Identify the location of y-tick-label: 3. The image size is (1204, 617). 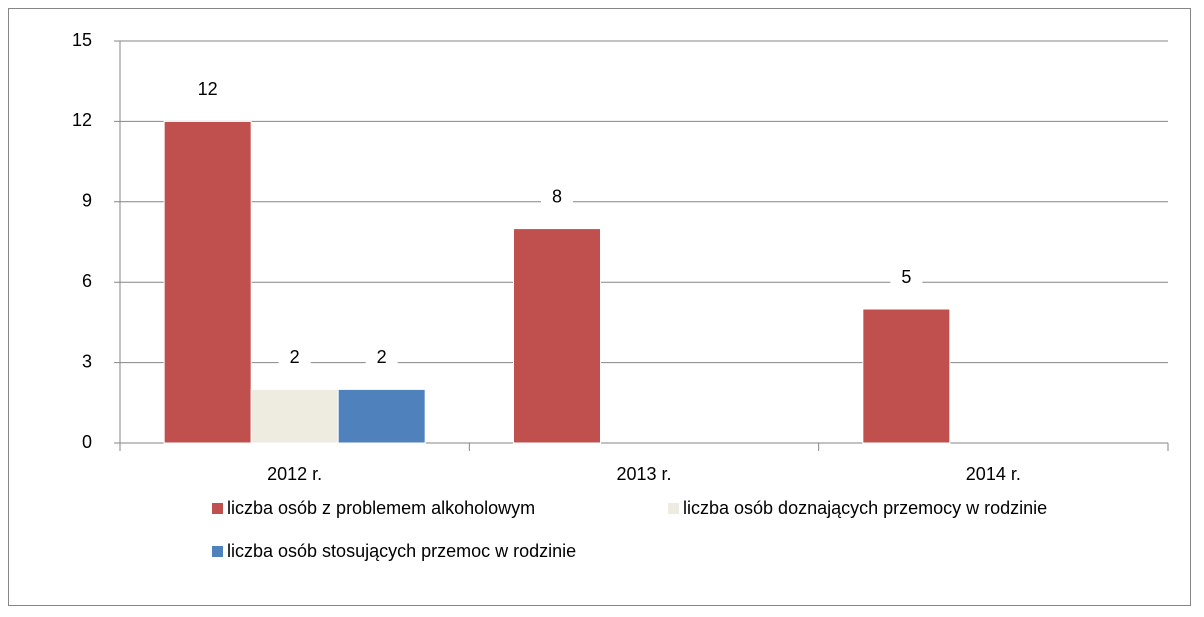
(87, 361).